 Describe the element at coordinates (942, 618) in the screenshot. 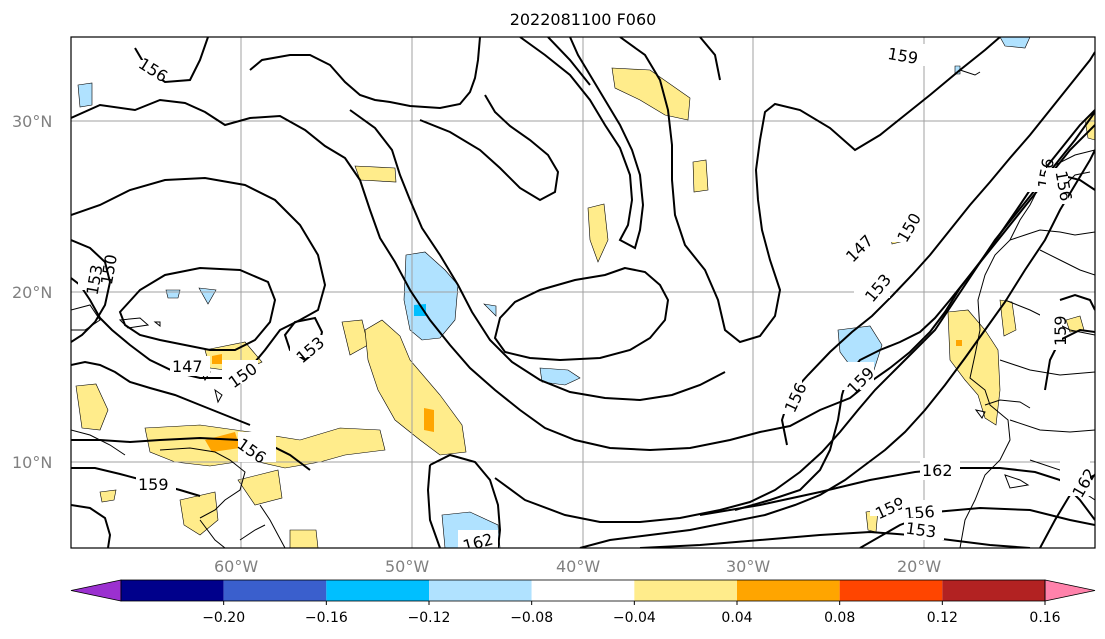

I see `colorbar-tick-label: 0.12` at that location.